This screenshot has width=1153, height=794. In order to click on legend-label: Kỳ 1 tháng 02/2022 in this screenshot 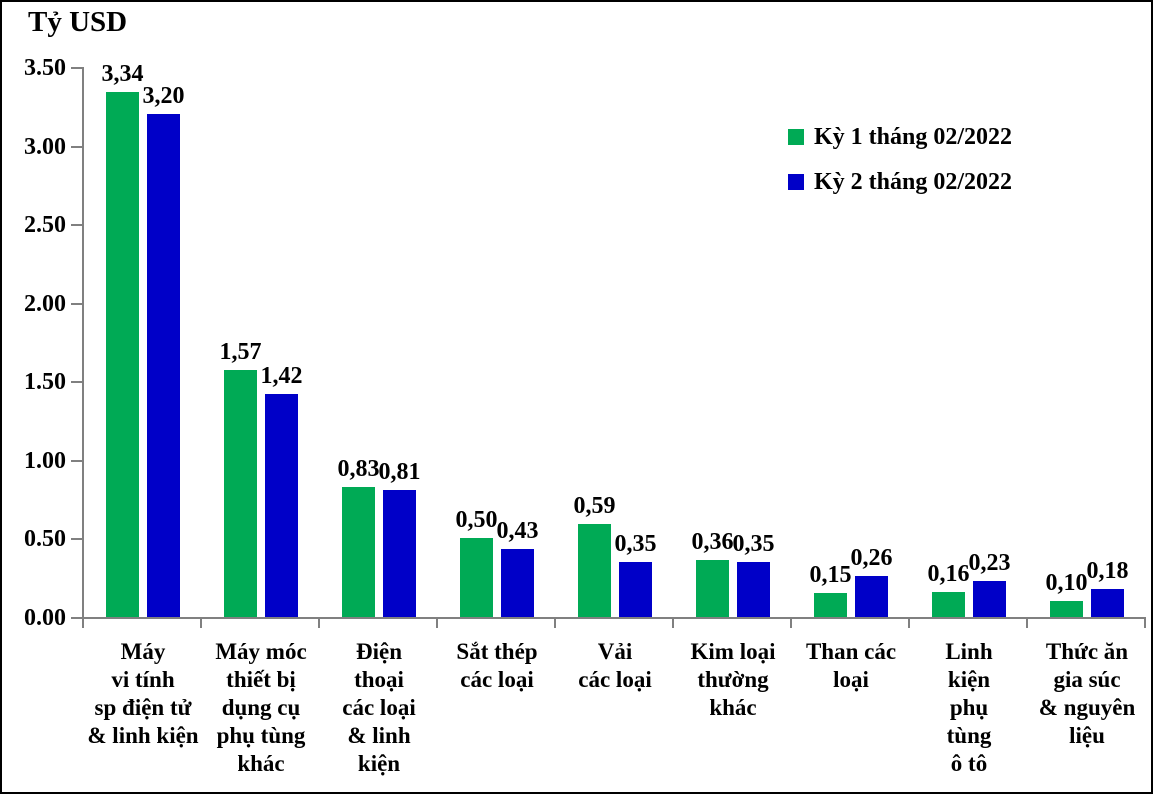, I will do `click(913, 136)`.